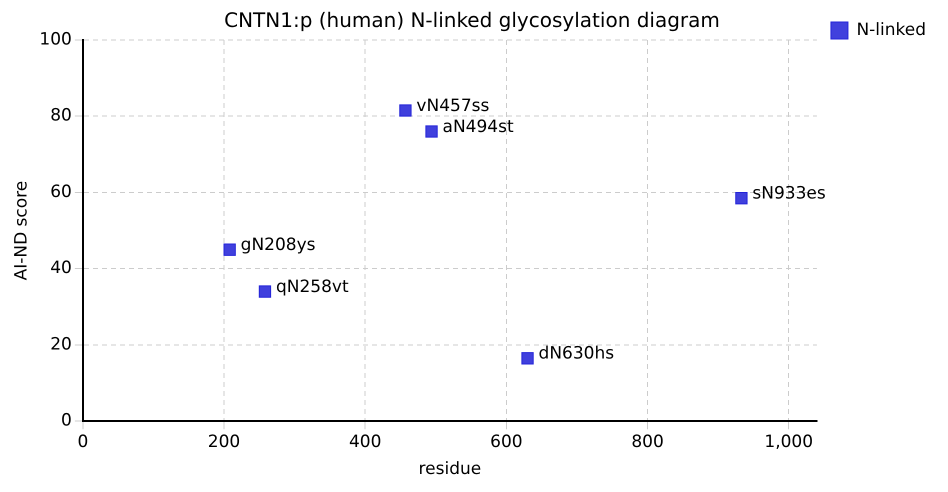 Image resolution: width=948 pixels, height=492 pixels. I want to click on y-axis-title: AI-ND score, so click(22, 230).